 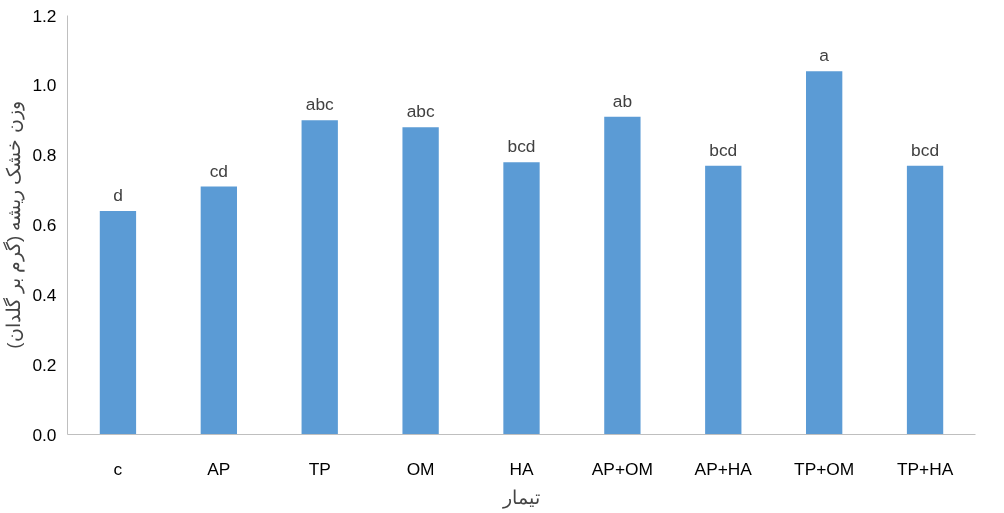 I want to click on y-axis-title: وزن خشک ریشه (گرم بر گلدان), so click(x=14, y=225).